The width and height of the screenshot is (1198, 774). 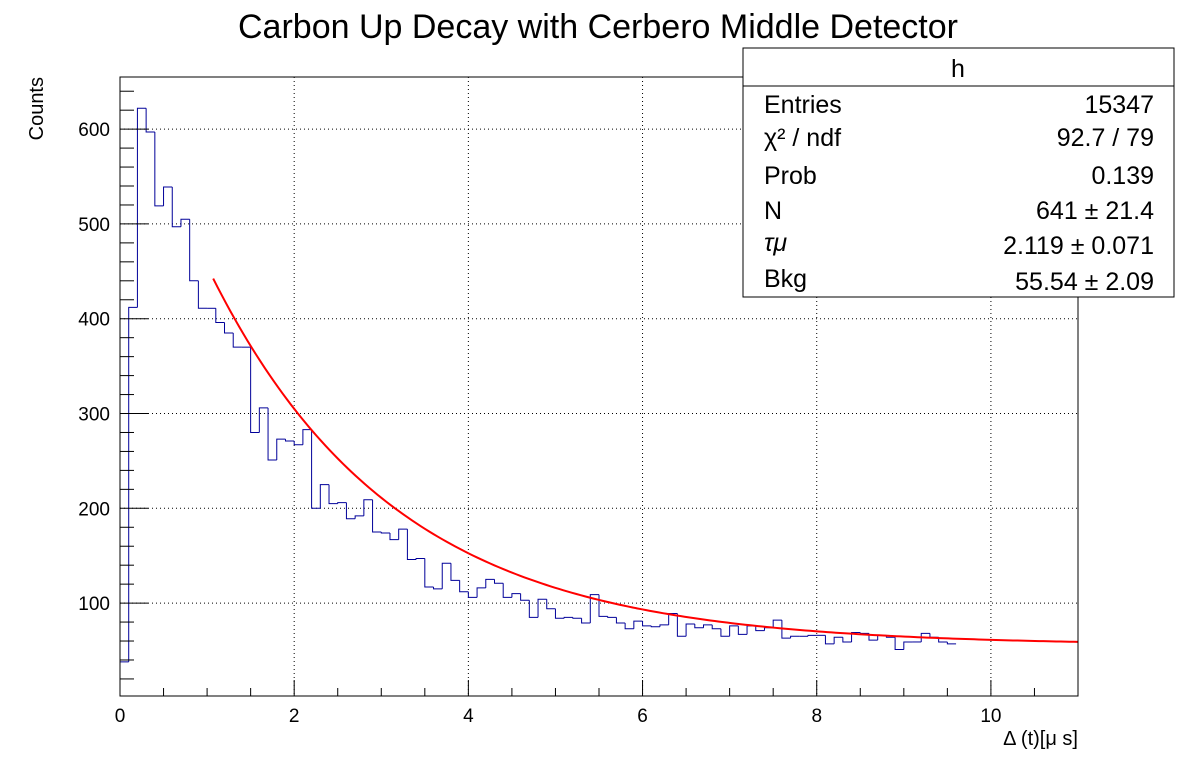 I want to click on x-tick-label: 4, so click(x=468, y=716).